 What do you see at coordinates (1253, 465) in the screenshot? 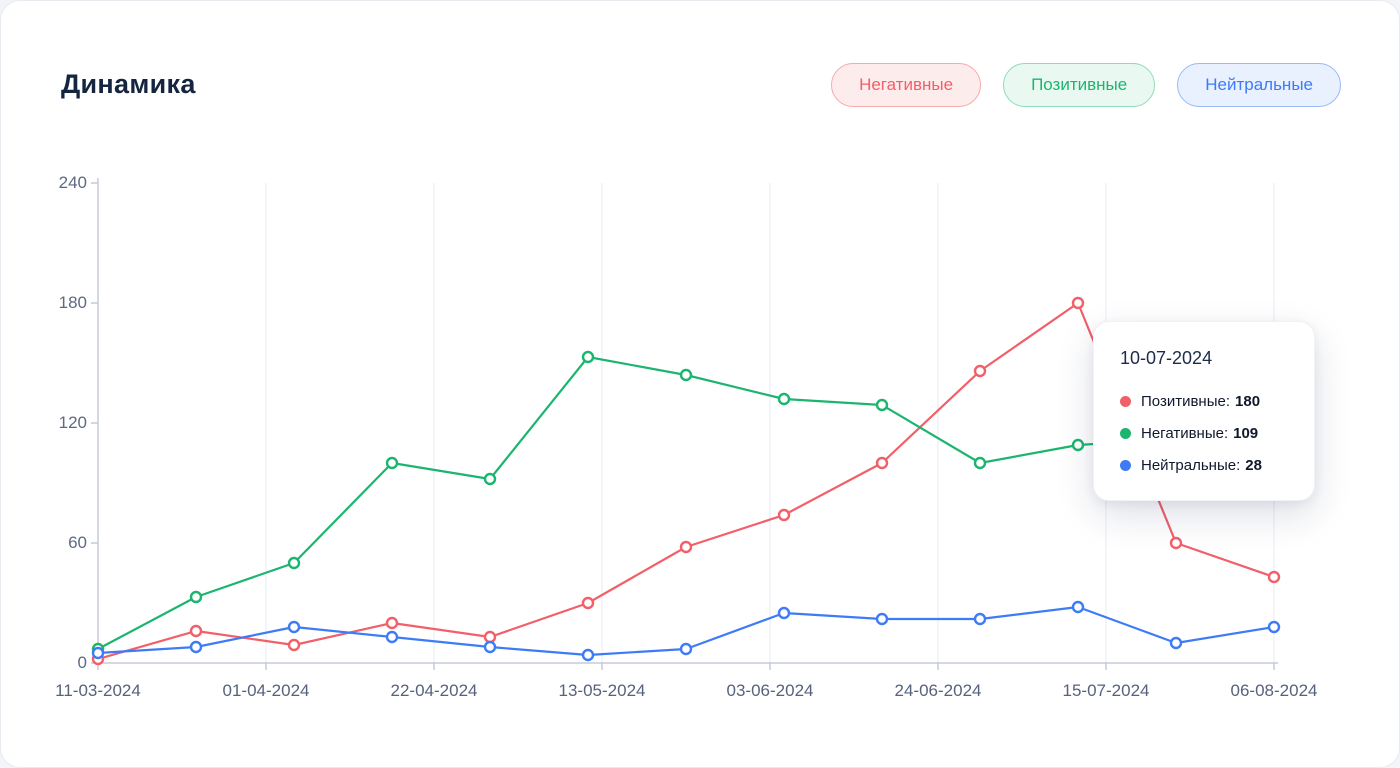
I see `tooltip-row-value: 28` at bounding box center [1253, 465].